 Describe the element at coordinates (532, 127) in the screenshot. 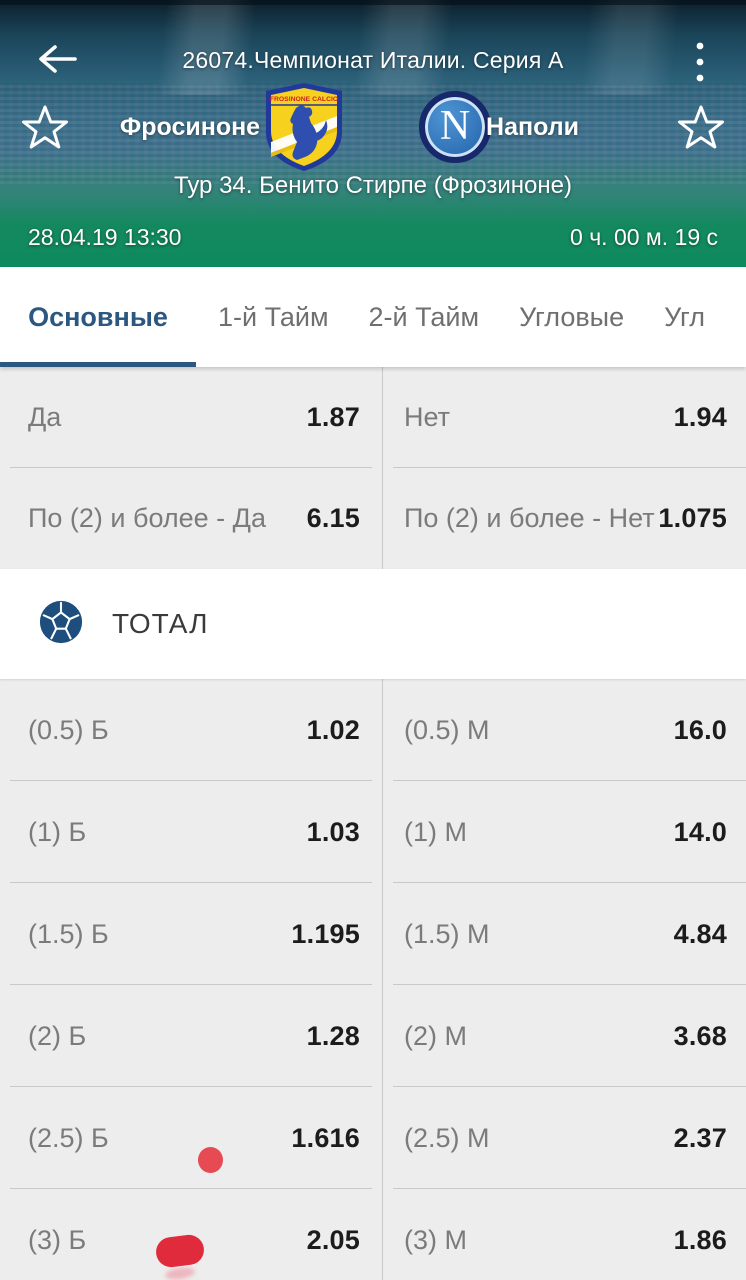

I see `away-team-name: Наполи` at that location.